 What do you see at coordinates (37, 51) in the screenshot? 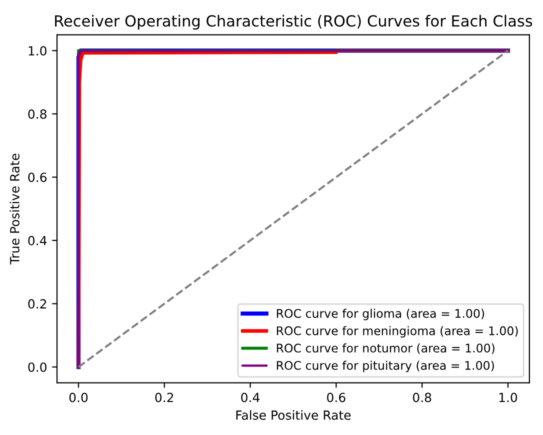
I see `y-tick-label: 1.0` at bounding box center [37, 51].